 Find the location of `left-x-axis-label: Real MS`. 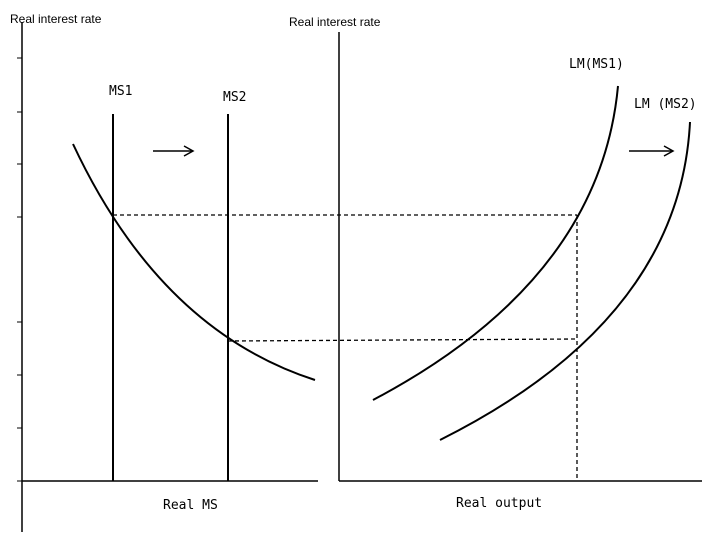

left-x-axis-label: Real MS is located at coordinates (190, 505).